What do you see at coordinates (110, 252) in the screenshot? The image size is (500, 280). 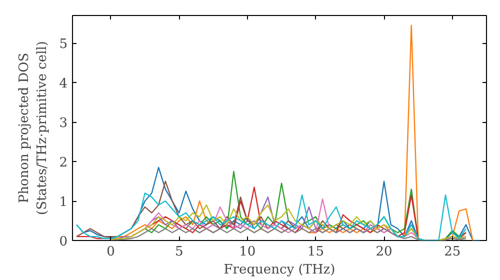 I see `x-tick-label: 0` at bounding box center [110, 252].